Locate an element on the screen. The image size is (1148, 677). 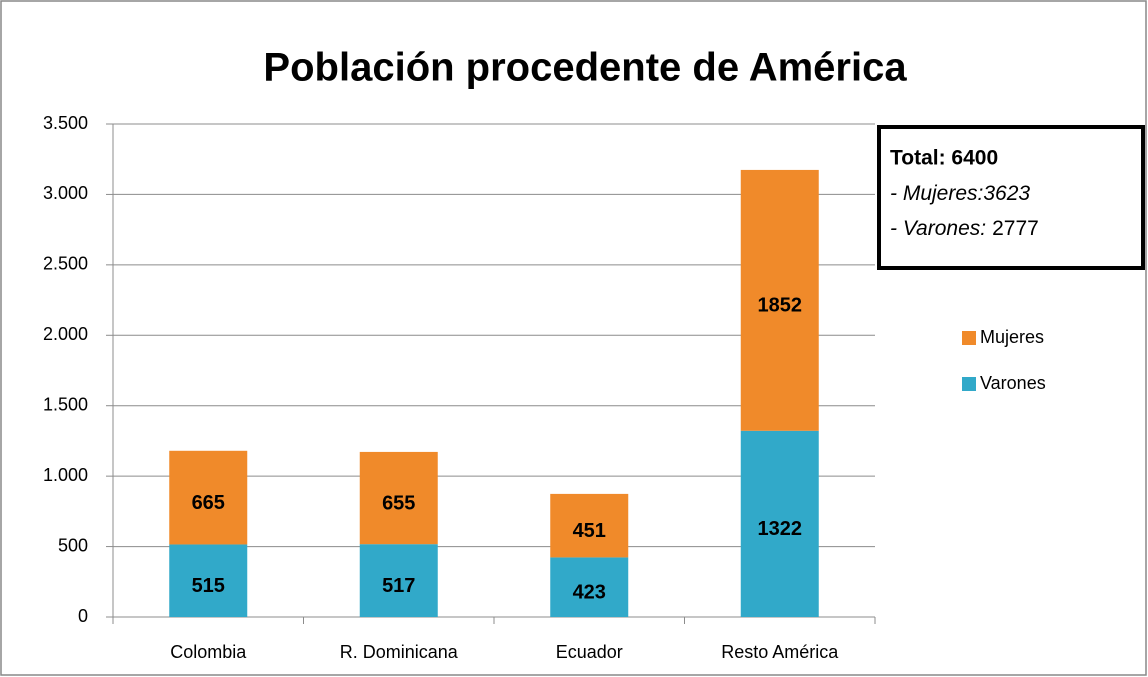
value-label: 515 is located at coordinates (208, 586).